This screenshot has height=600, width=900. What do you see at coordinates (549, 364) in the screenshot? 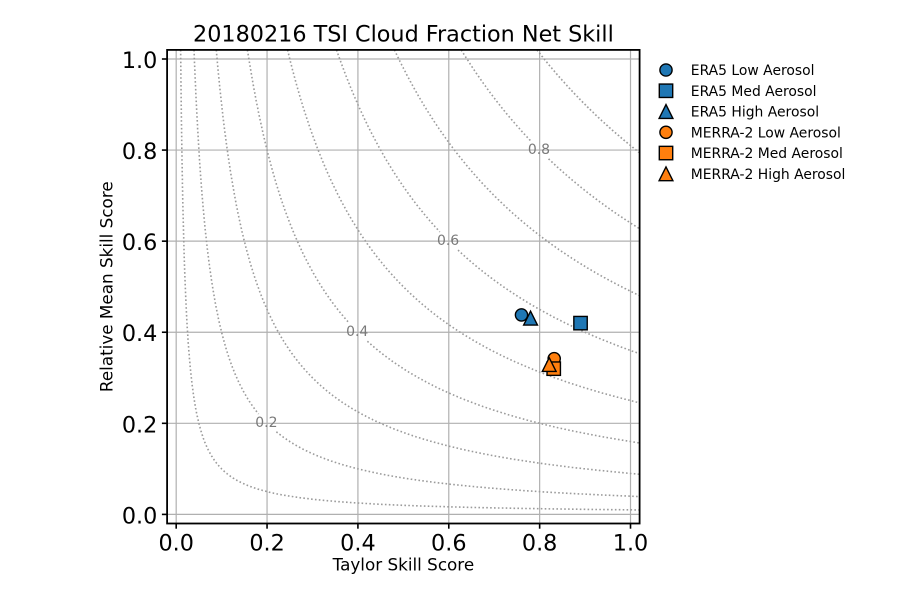
I see `marker-merra-2-high-aerosol` at bounding box center [549, 364].